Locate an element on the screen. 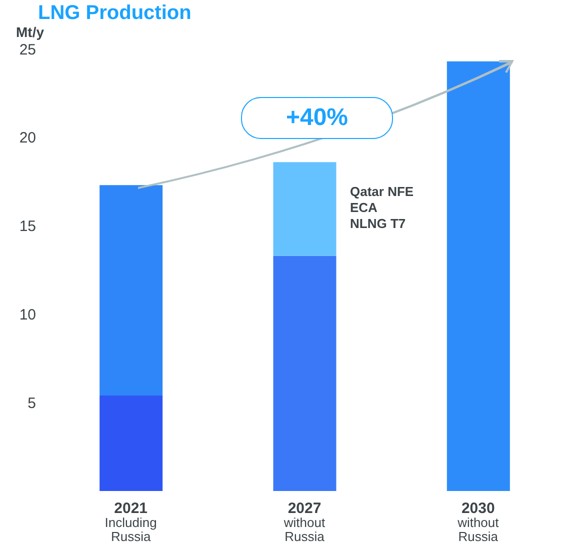  y-axis-title: Mt/y is located at coordinates (30, 32).